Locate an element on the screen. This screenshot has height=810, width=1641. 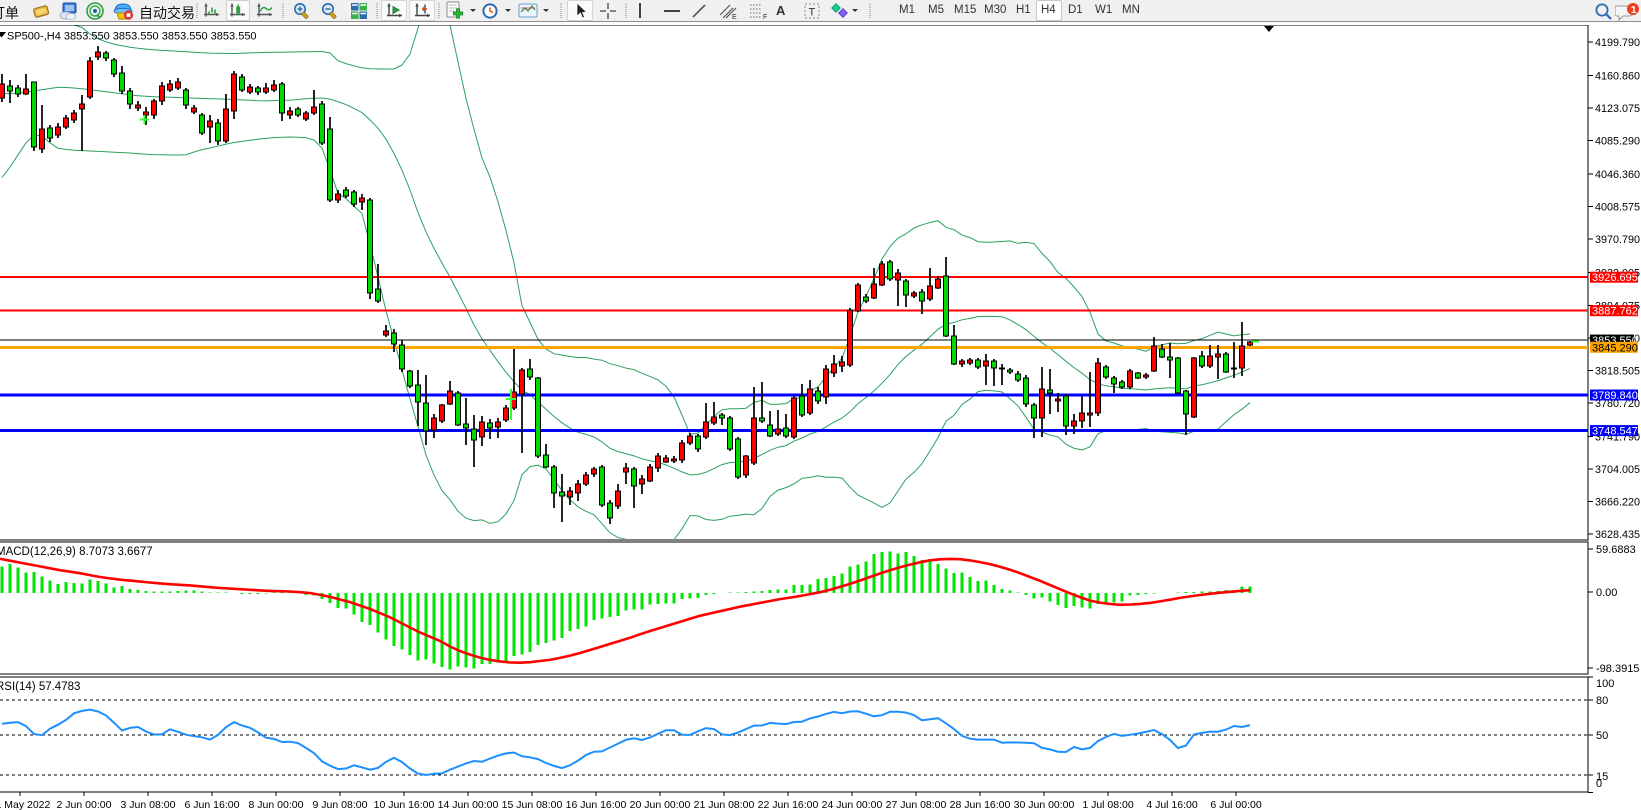
svg-text: 3628.435 is located at coordinates (1617, 535).